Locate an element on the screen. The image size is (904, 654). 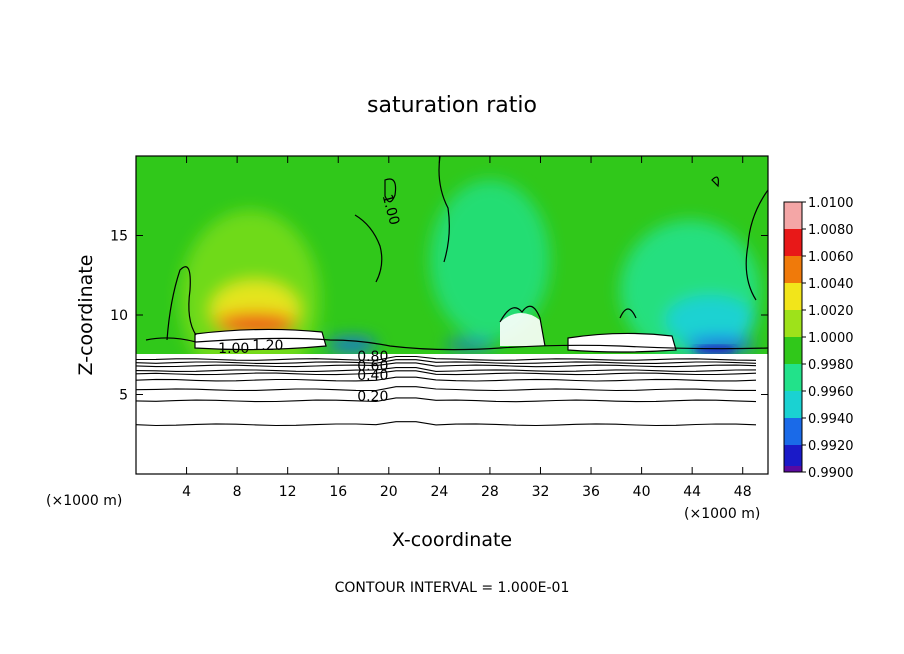
chart-title: saturation ratio is located at coordinates (452, 105).